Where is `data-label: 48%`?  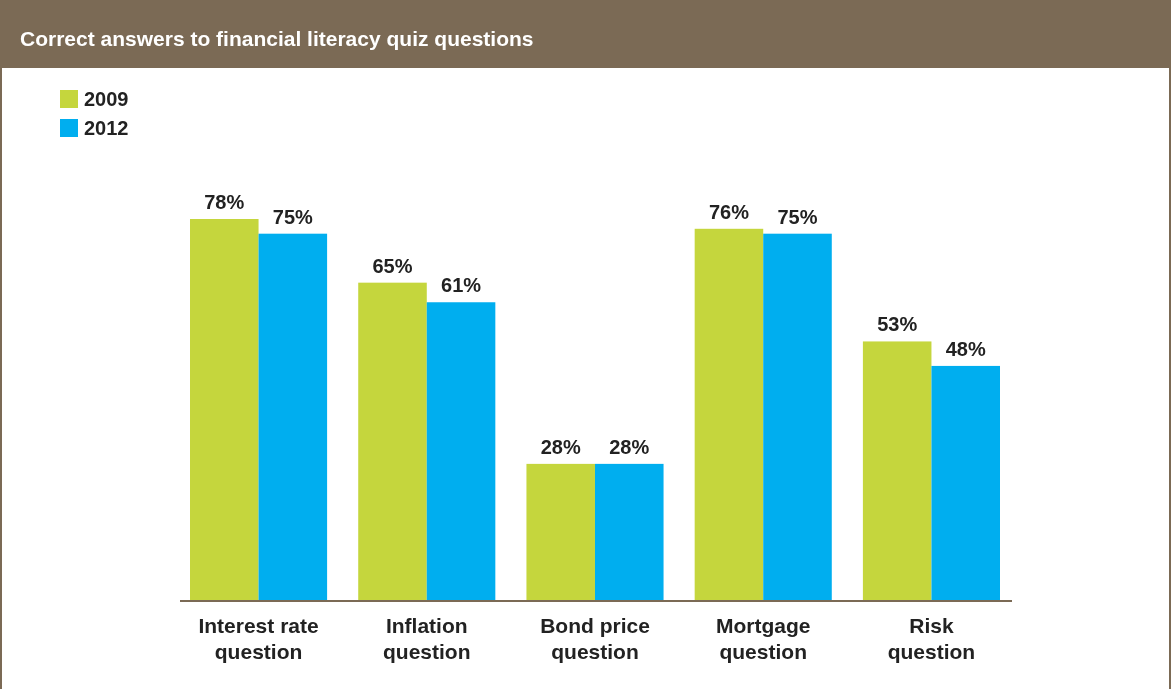
data-label: 48% is located at coordinates (965, 348).